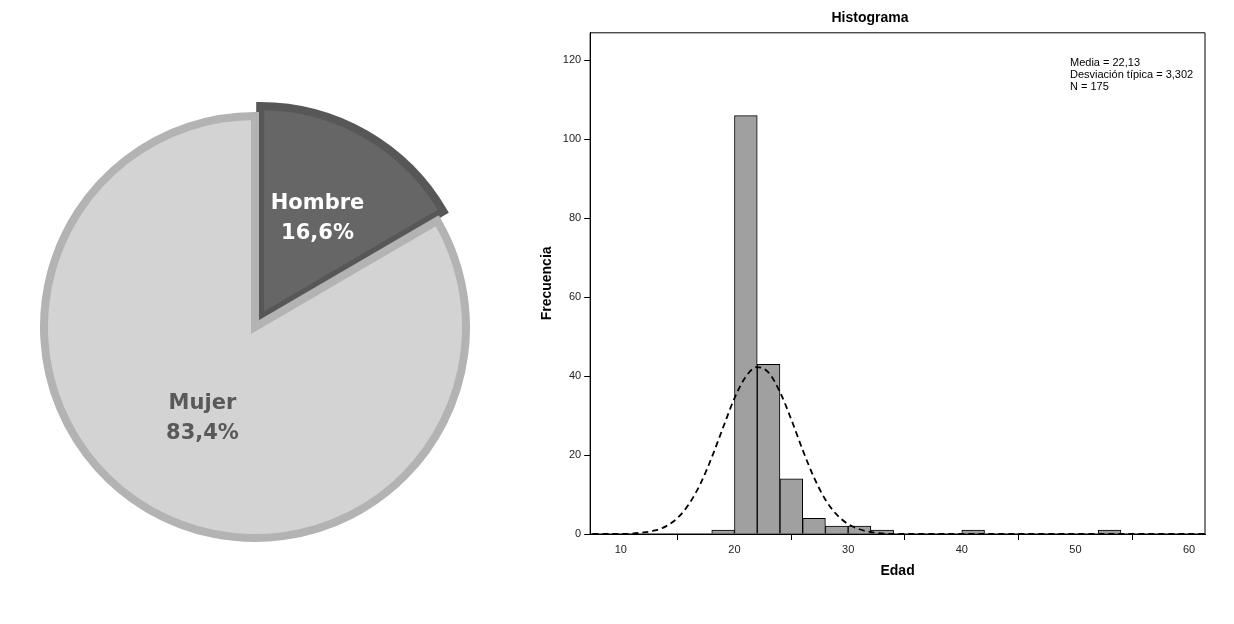 The image size is (1234, 624). What do you see at coordinates (575, 217) in the screenshot?
I see `y-tick-label: 80` at bounding box center [575, 217].